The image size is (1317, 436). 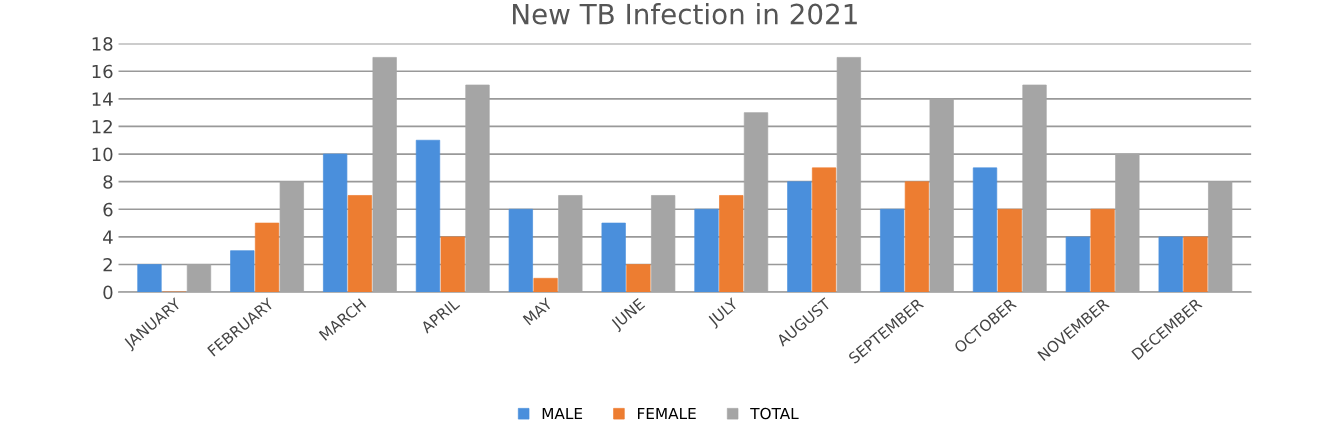 What do you see at coordinates (102, 126) in the screenshot?
I see `y-tick-label: 12` at bounding box center [102, 126].